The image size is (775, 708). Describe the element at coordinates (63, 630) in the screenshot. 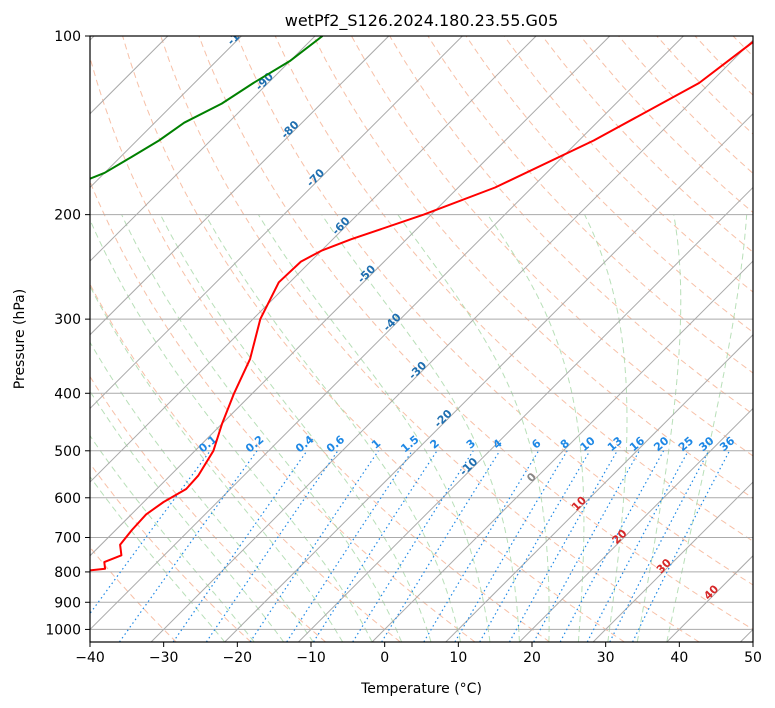

I see `y-tick-label: 1000` at that location.